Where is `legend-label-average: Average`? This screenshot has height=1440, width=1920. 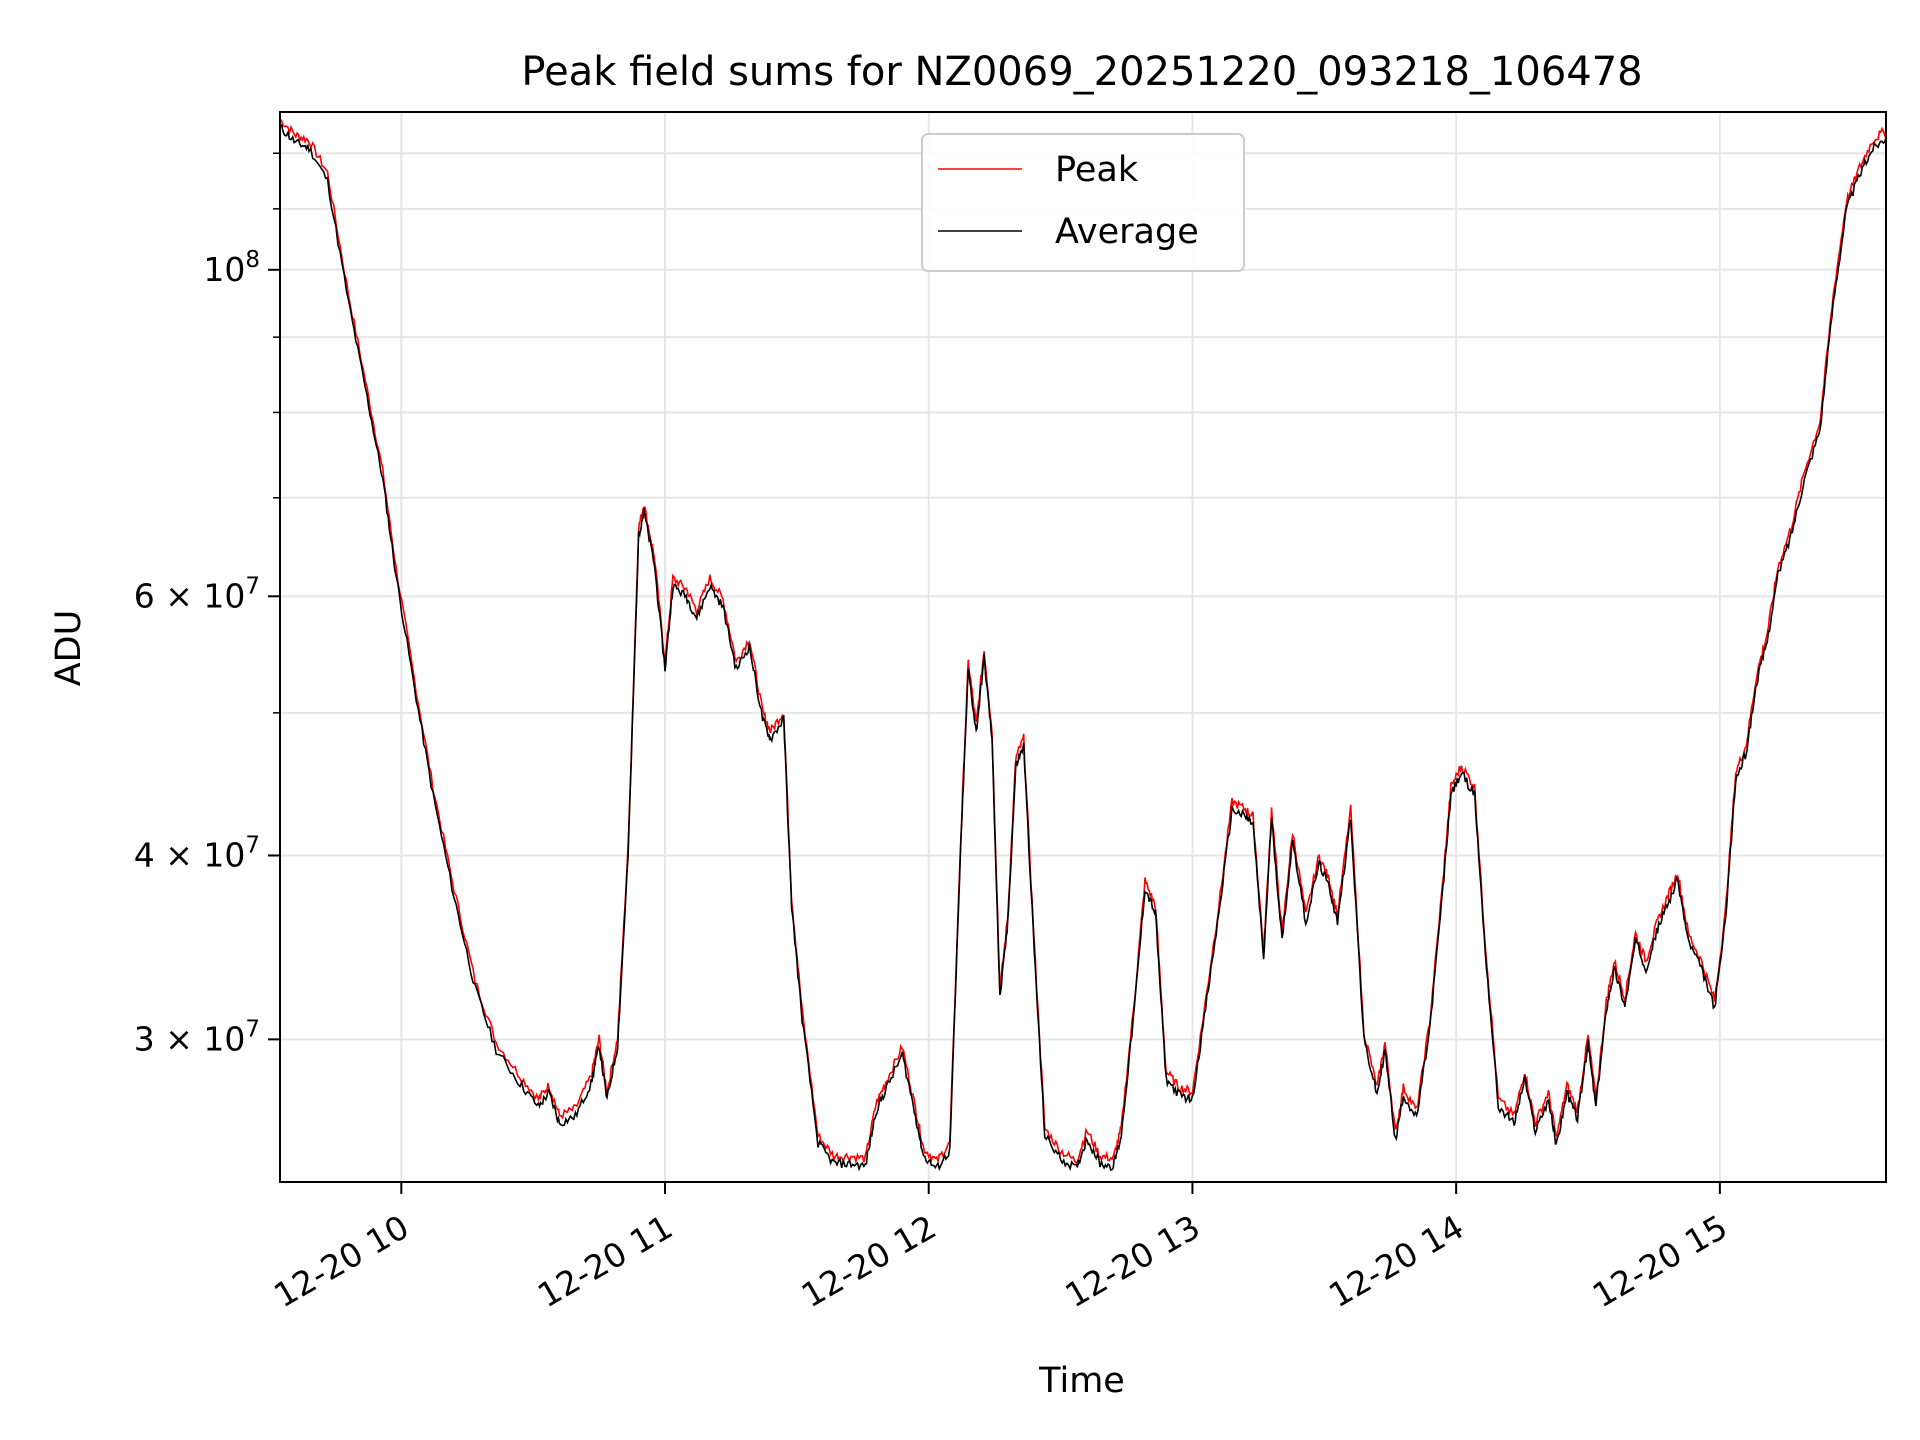
legend-label-average: Average is located at coordinates (1127, 232).